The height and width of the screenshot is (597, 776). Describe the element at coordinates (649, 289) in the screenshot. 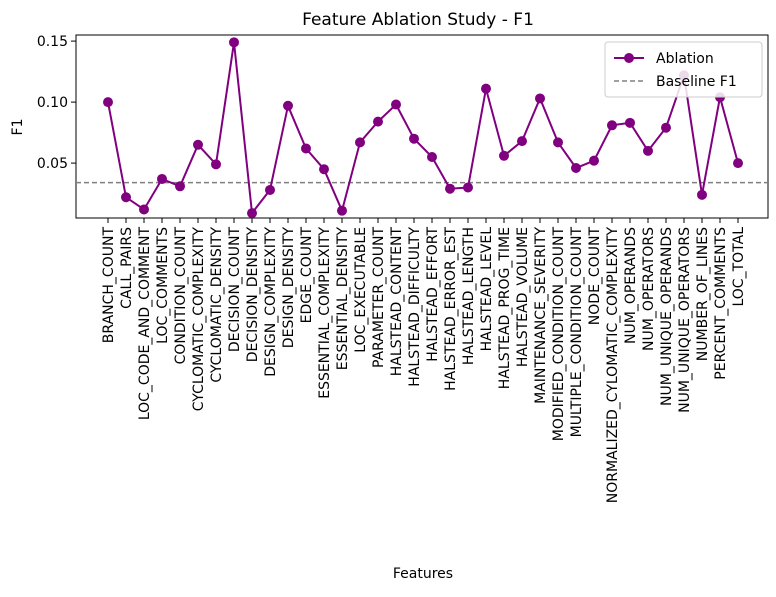

I see `x-tick-label: NUM_OPERATORS` at that location.